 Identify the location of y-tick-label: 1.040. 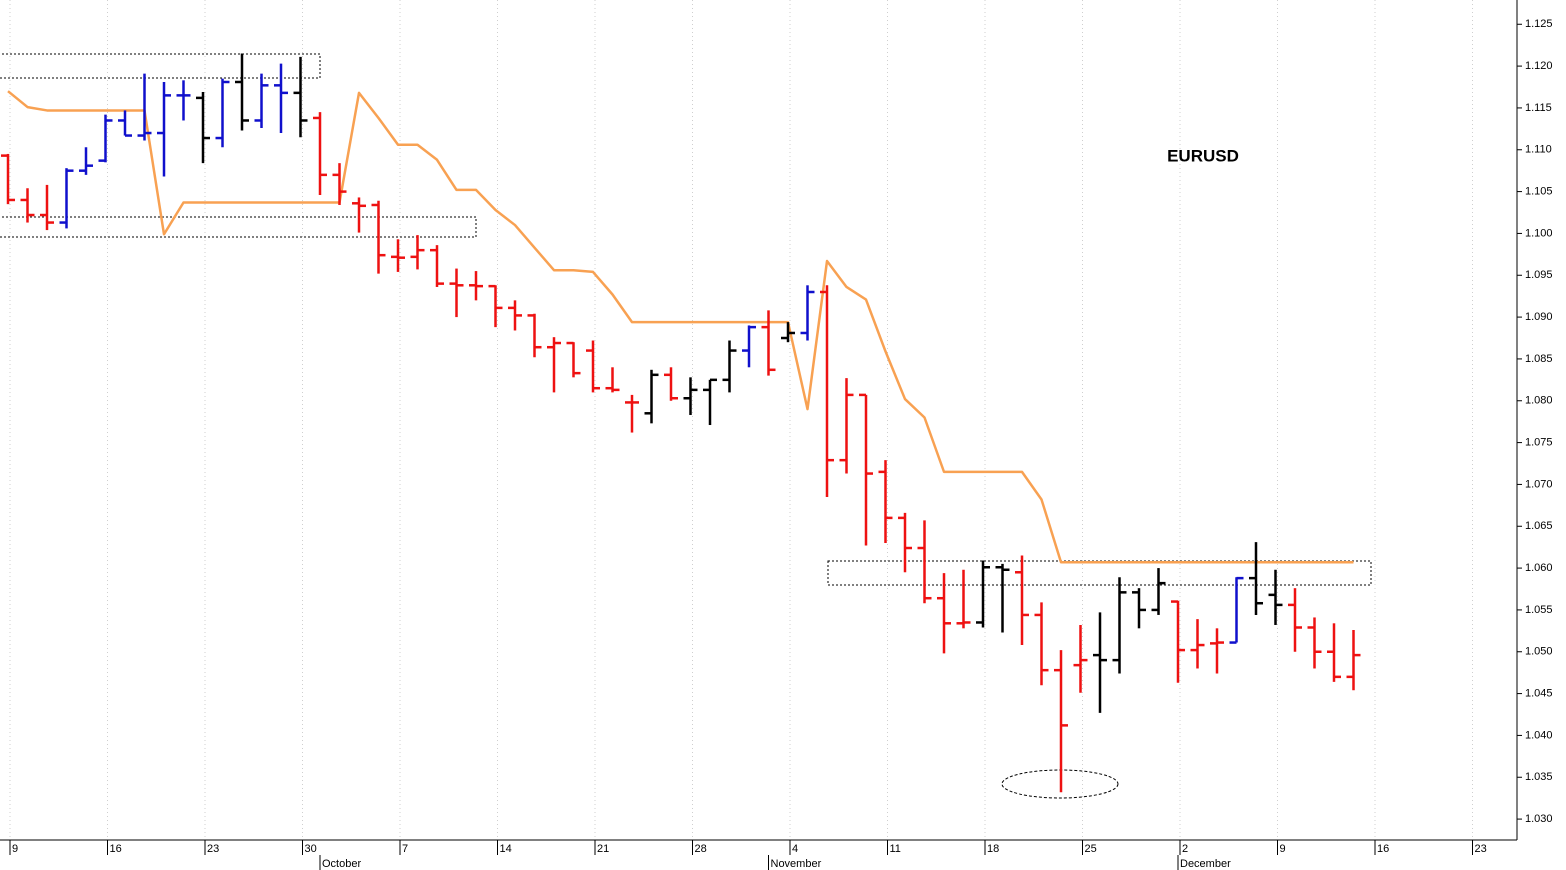
(1539, 735).